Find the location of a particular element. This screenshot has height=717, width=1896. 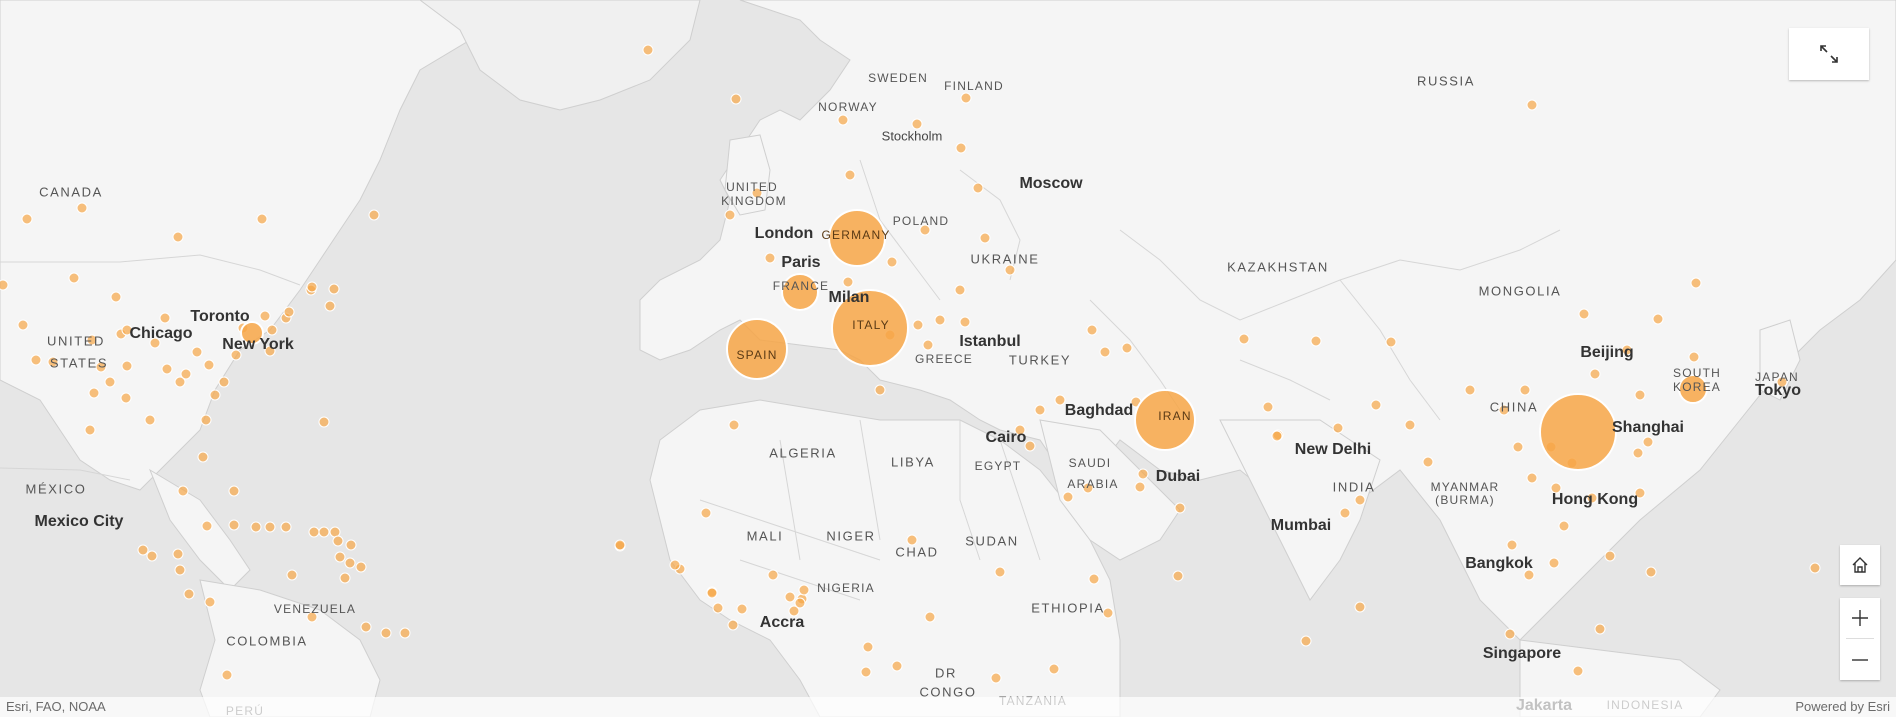

expand-button is located at coordinates (1829, 54).